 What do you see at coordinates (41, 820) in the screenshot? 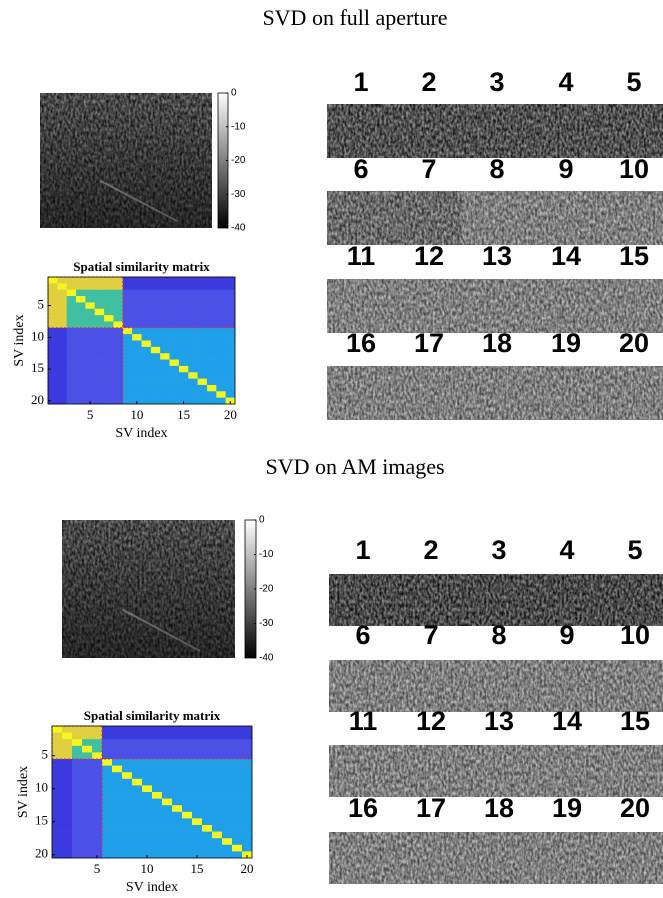
I see `y-tick-label: 15` at bounding box center [41, 820].